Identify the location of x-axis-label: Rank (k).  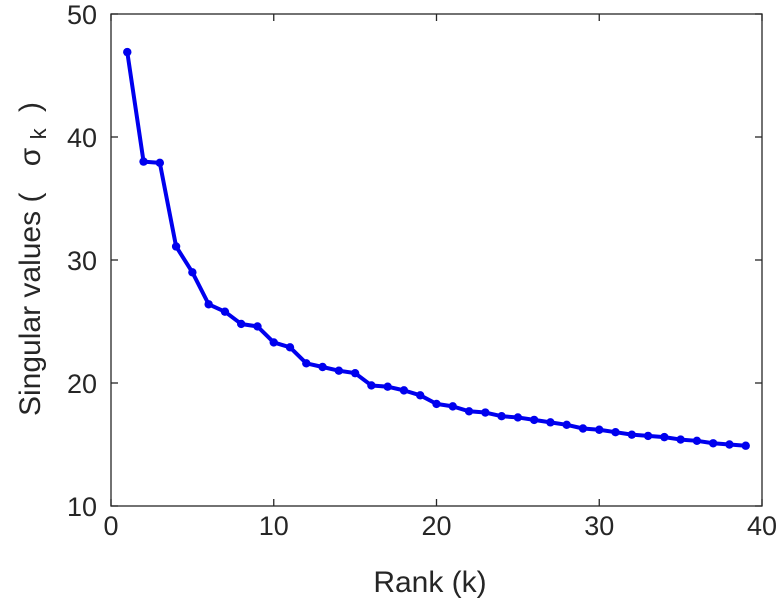
(429, 582).